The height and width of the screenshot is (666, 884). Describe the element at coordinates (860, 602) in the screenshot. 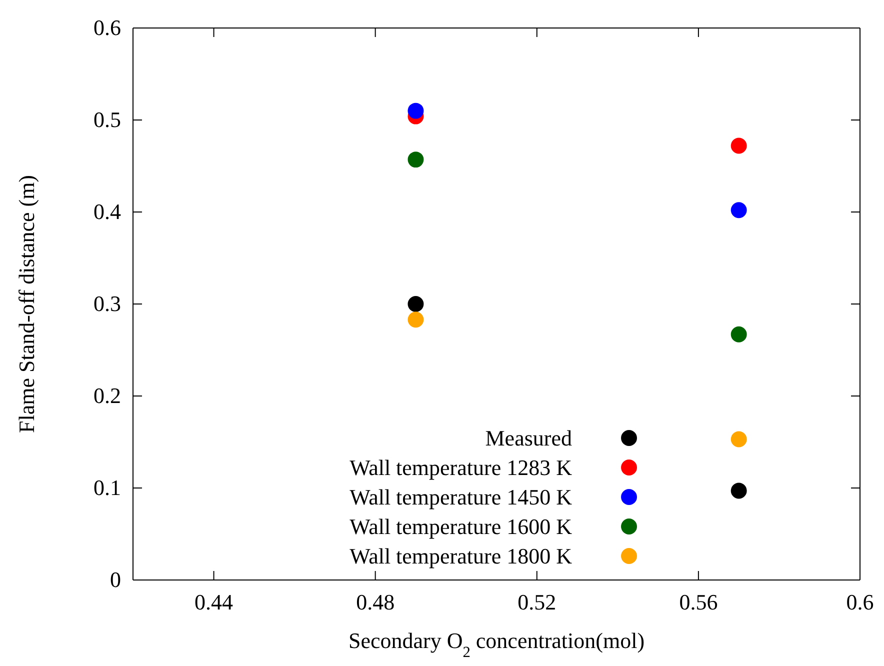

I see `x-tick-label: 0.6` at that location.